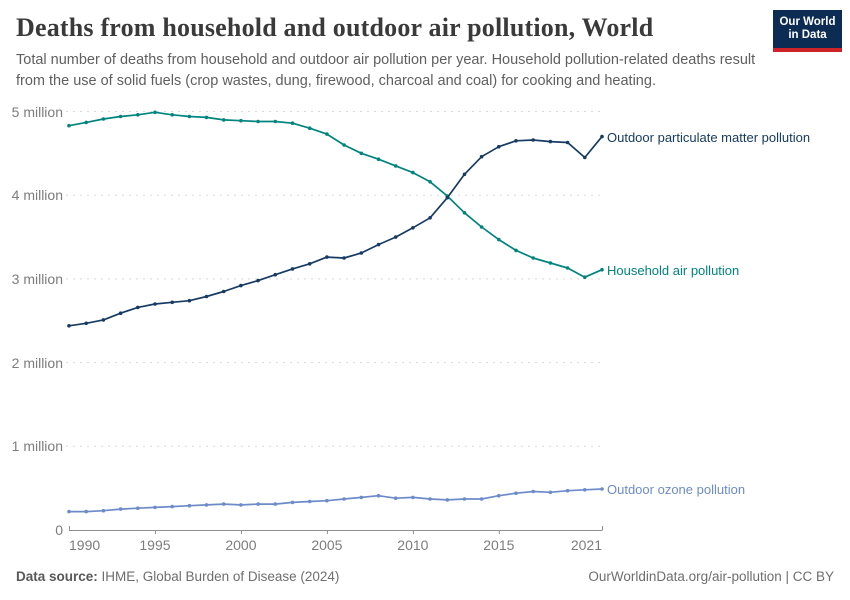  I want to click on data-point-outdoor-ozone-pollution-2004, so click(309, 501).